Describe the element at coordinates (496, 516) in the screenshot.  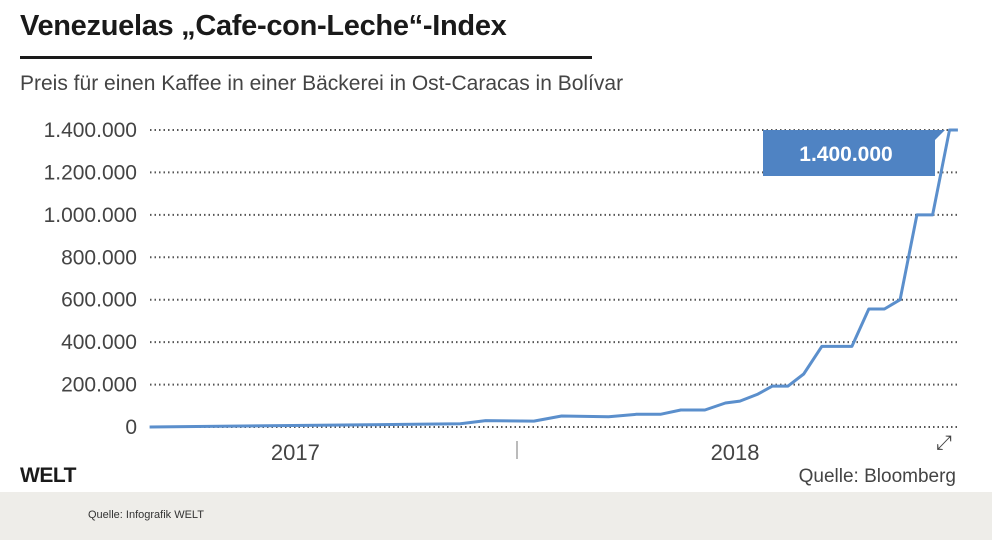
I see `footer-band: Quelle: Infografik WELT` at that location.